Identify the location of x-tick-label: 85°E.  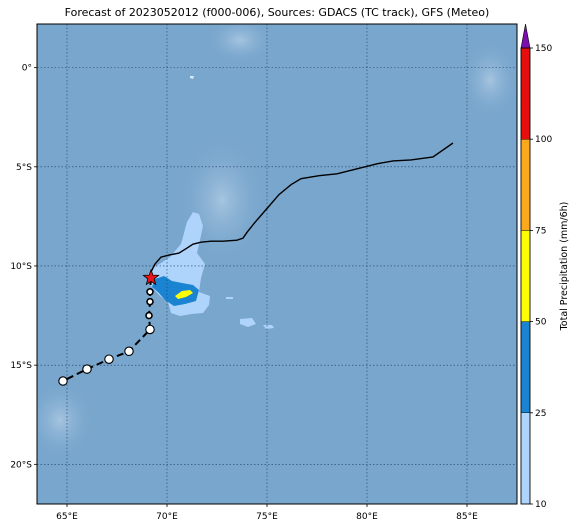
(467, 517).